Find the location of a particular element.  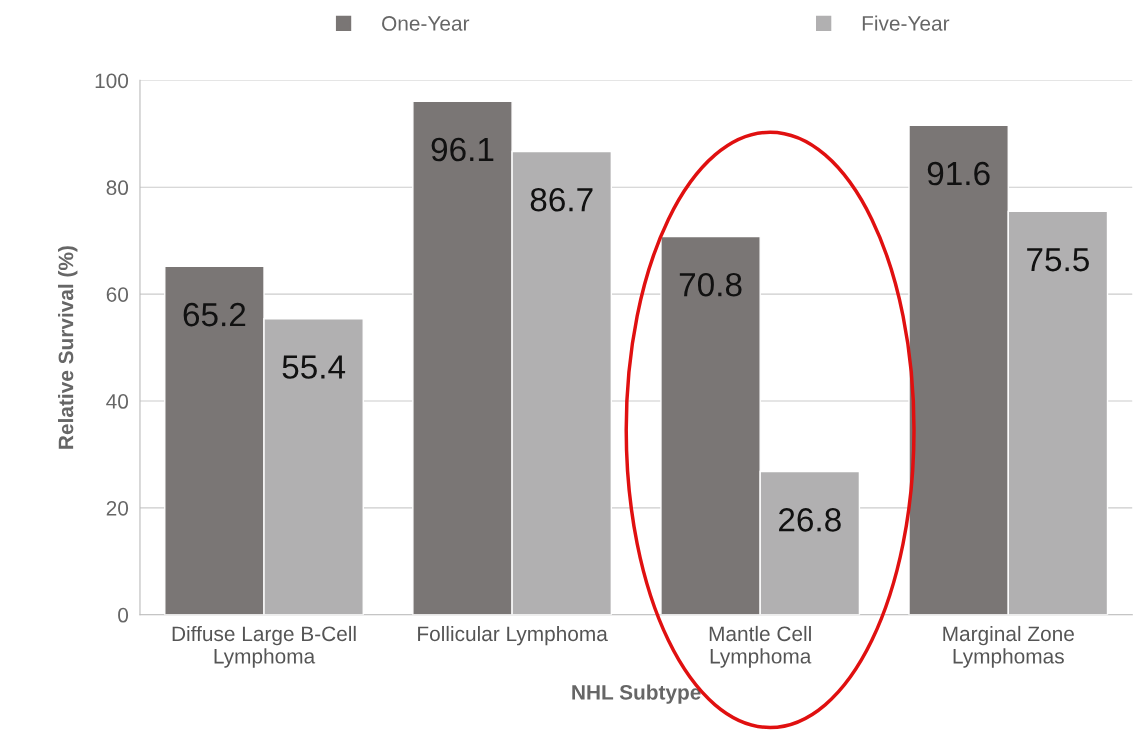

legend-label: Five-Year is located at coordinates (906, 23).